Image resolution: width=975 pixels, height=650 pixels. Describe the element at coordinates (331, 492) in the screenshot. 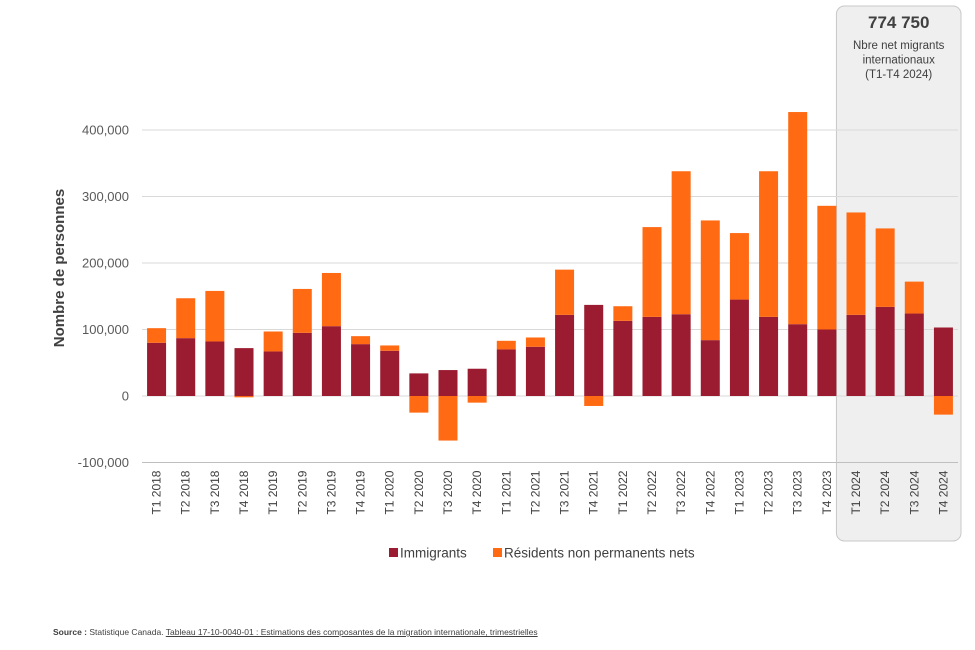

I see `x-tick-label: T3 2019` at that location.